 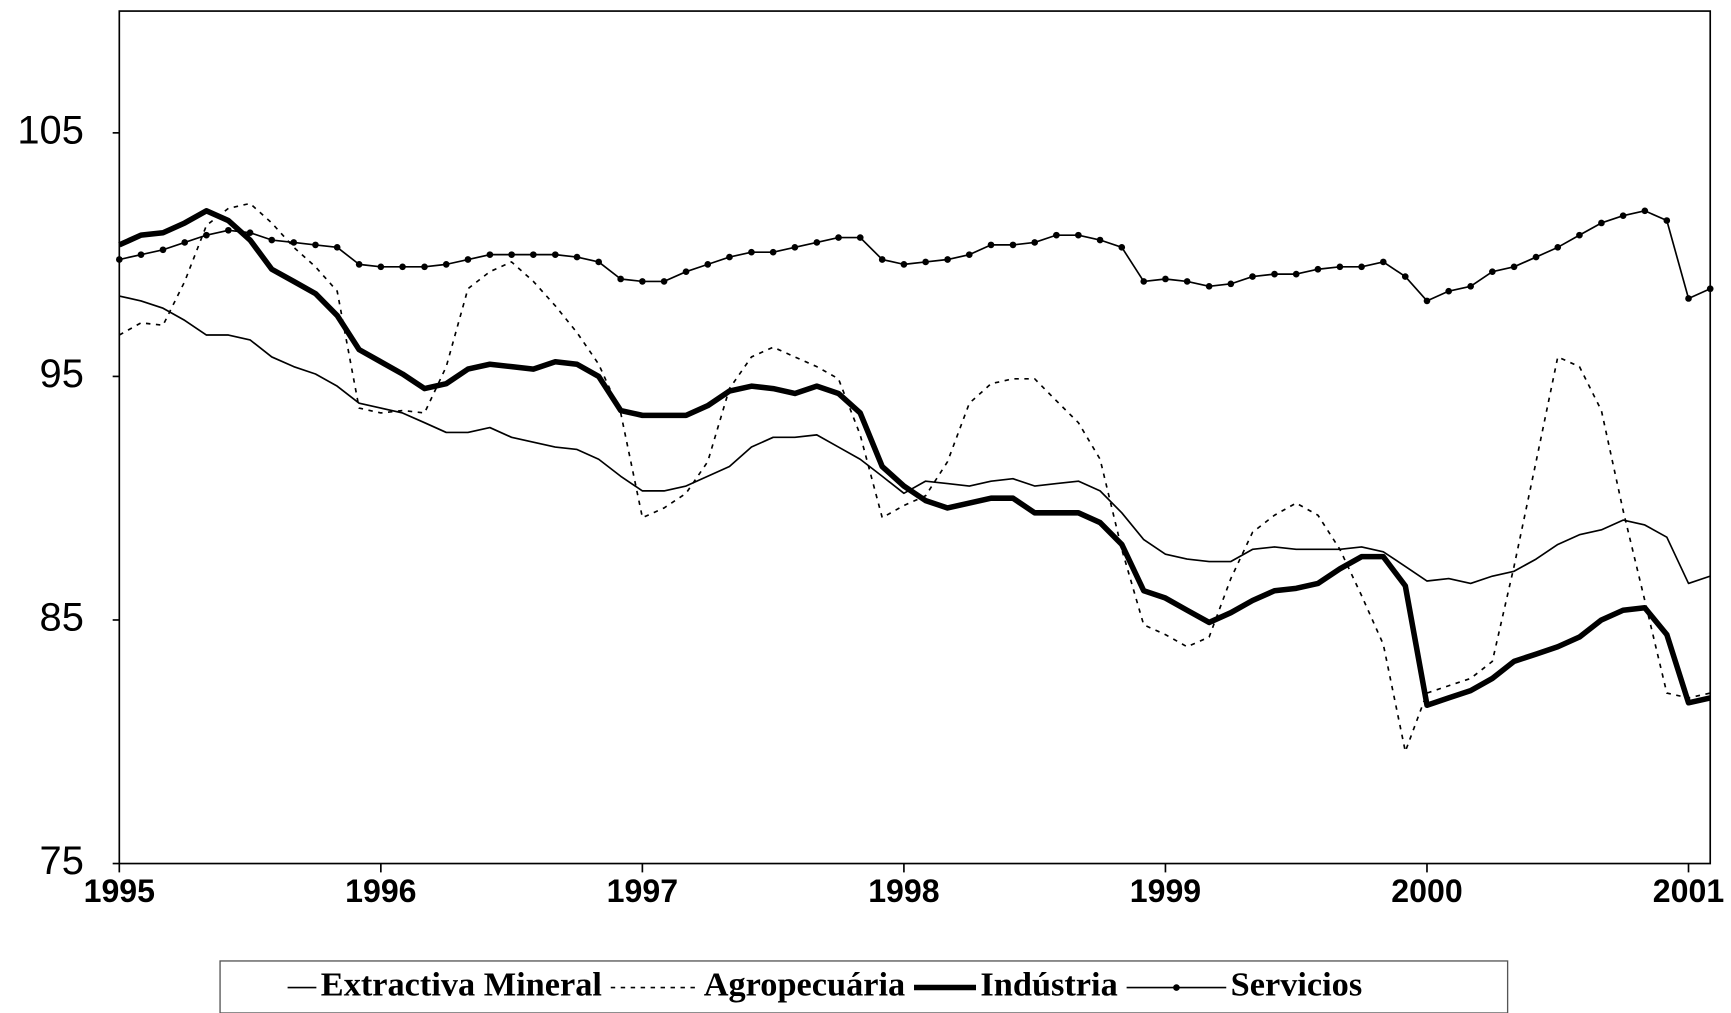 I want to click on legend-label: Extractiva Mineral, so click(x=461, y=984).